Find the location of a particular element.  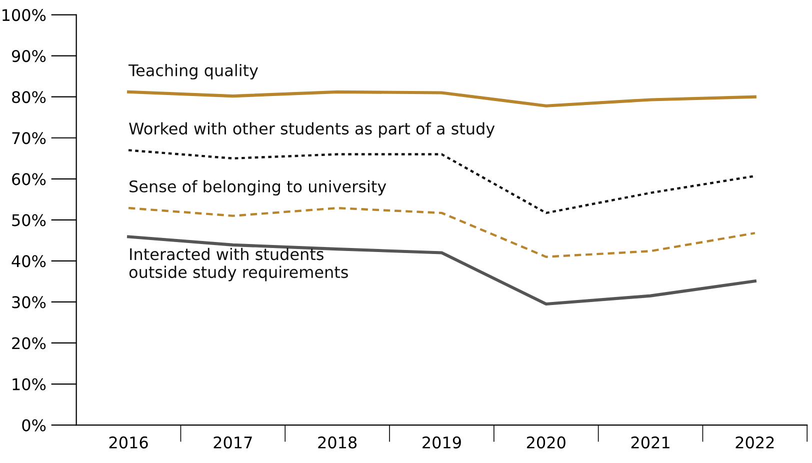

x-tick-label: 2018 is located at coordinates (337, 442).